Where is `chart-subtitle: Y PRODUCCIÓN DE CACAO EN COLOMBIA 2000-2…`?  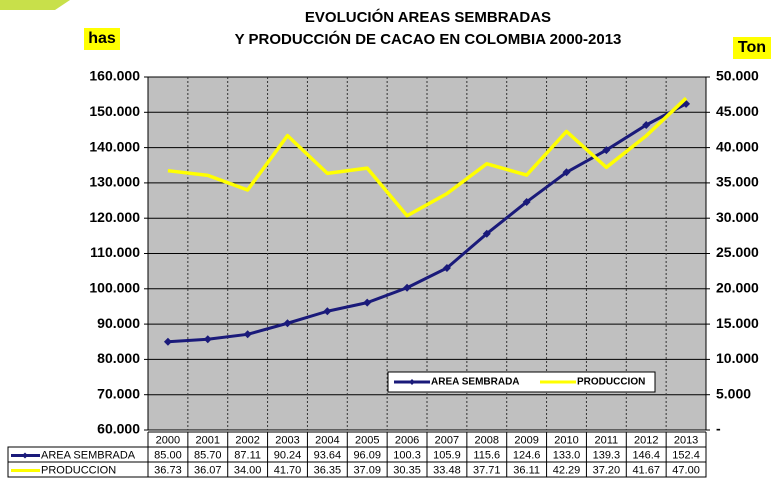
chart-subtitle: Y PRODUCCIÓN DE CACAO EN COLOMBIA 2000-2… is located at coordinates (428, 39).